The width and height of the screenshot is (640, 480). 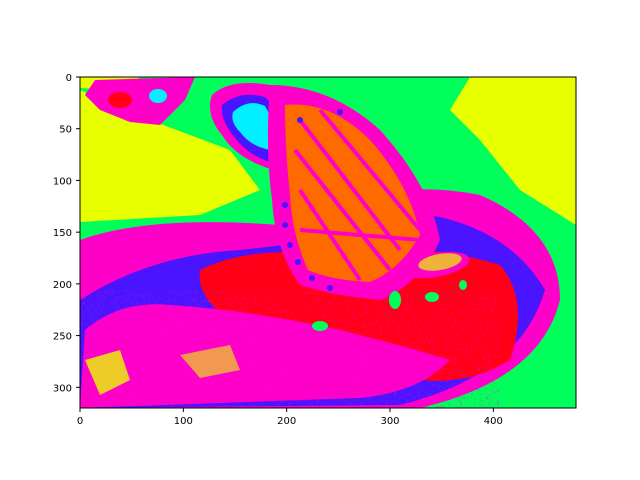 I want to click on y-tick-label: 0, so click(x=69, y=78).